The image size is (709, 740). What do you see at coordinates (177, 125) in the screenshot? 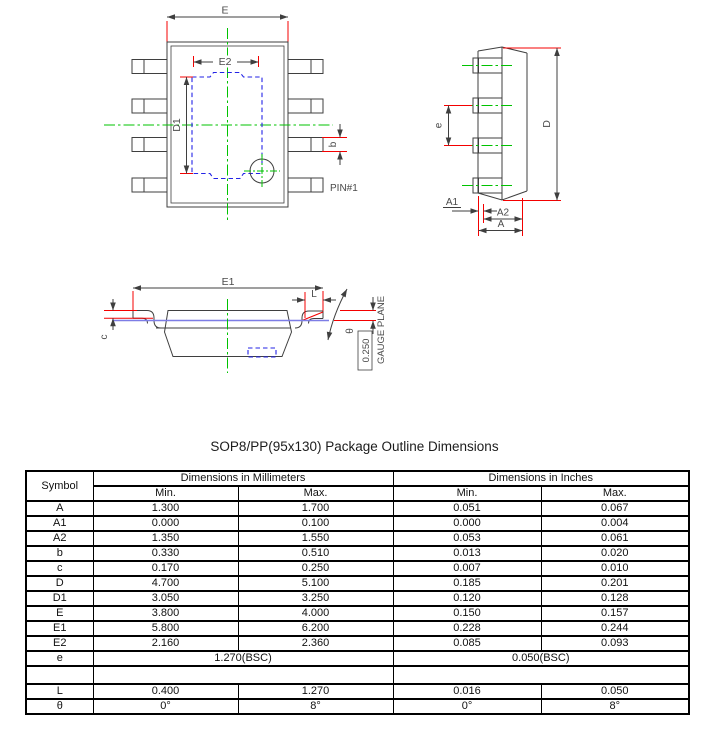
I see `dim-label-D1: D1` at bounding box center [177, 125].